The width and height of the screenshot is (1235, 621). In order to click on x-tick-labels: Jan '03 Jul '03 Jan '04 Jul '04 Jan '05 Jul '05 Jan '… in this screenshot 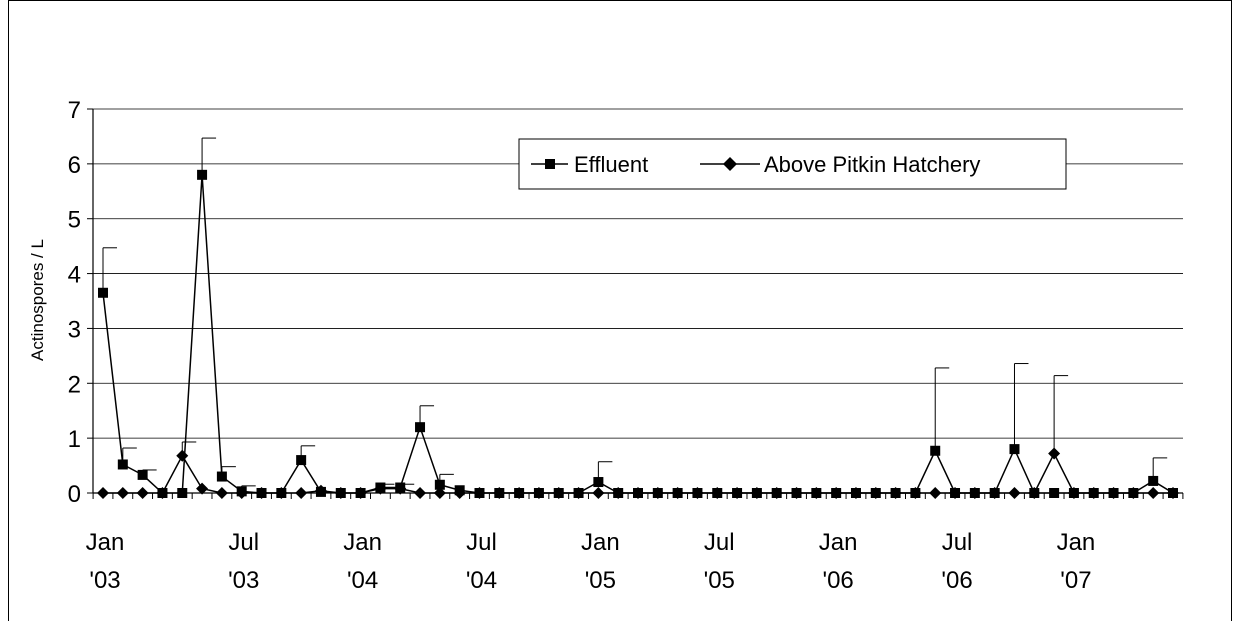, I will do `click(591, 561)`.